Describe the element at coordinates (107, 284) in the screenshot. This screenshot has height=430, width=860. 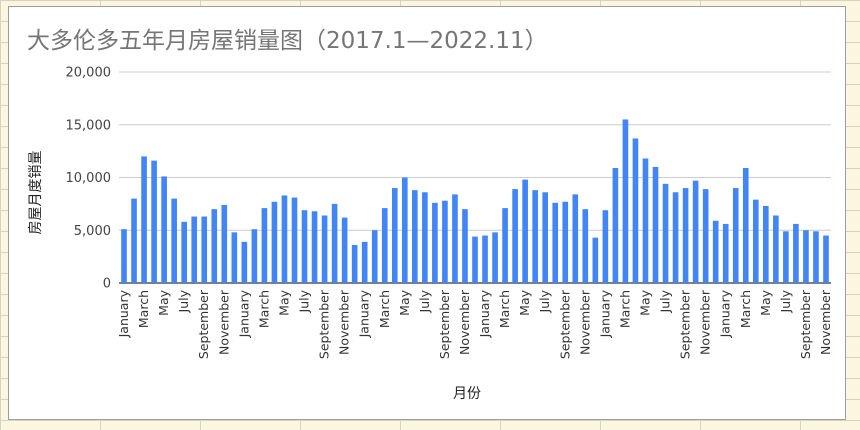
I see `y-tick-label: 0` at that location.